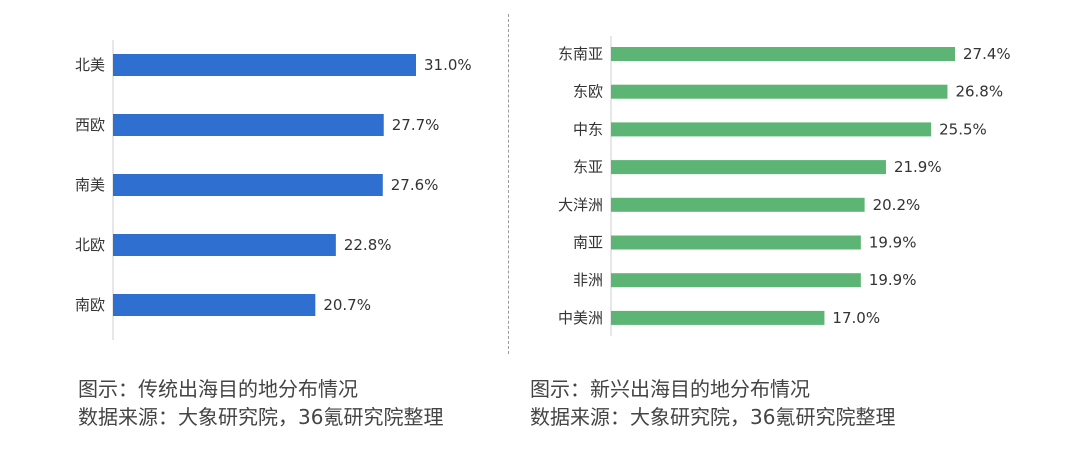 This screenshot has width=1080, height=461. What do you see at coordinates (856, 318) in the screenshot?
I see `value-label: 17.0%` at bounding box center [856, 318].